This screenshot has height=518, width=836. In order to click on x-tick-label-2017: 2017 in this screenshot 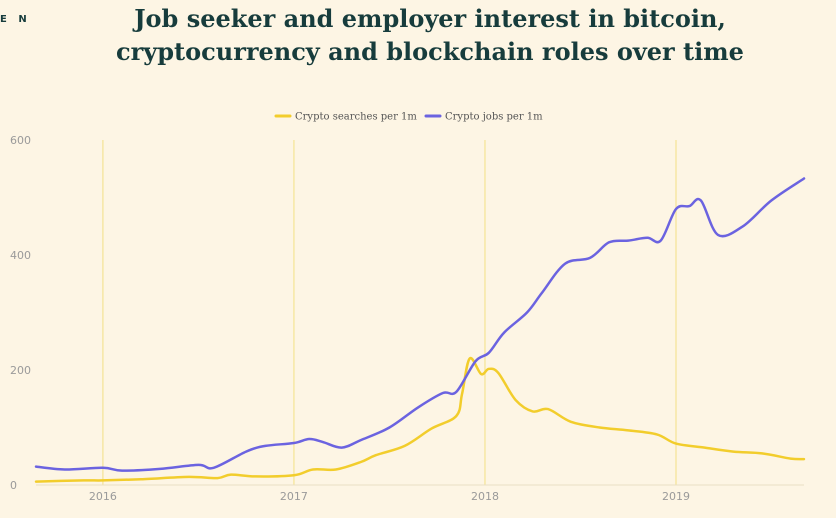, I will do `click(294, 496)`.